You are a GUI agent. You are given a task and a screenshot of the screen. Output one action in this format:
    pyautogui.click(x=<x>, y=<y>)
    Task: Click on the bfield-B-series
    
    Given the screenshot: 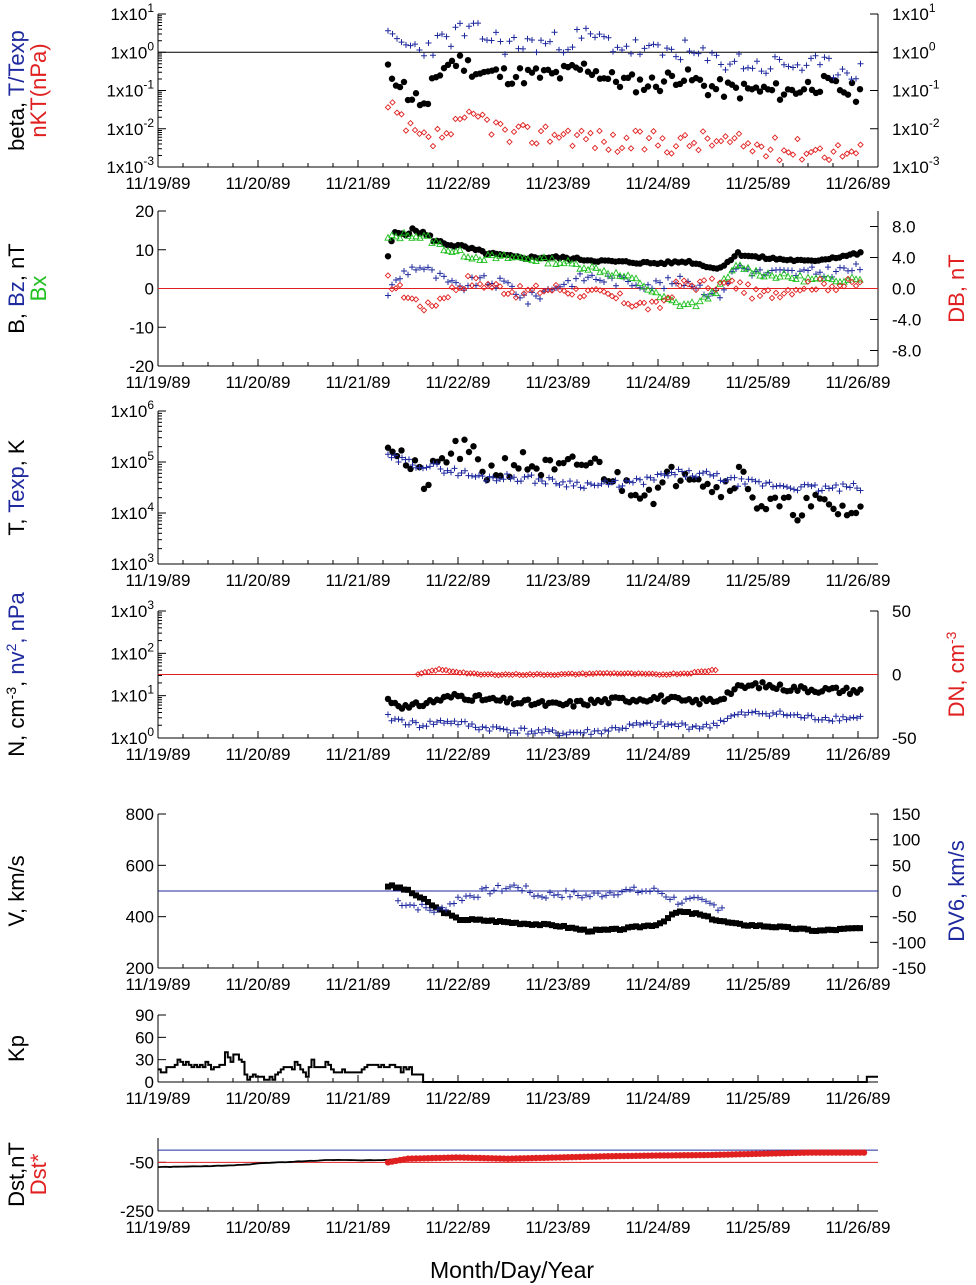 What is the action you would take?
    pyautogui.click(x=624, y=248)
    